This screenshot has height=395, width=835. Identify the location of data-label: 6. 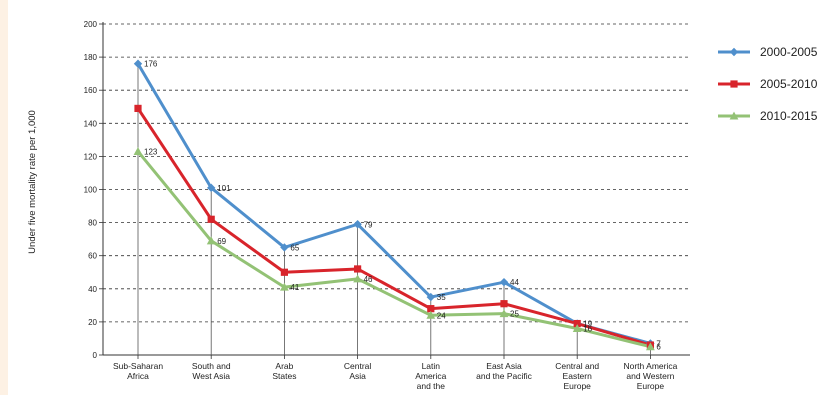
(658, 347).